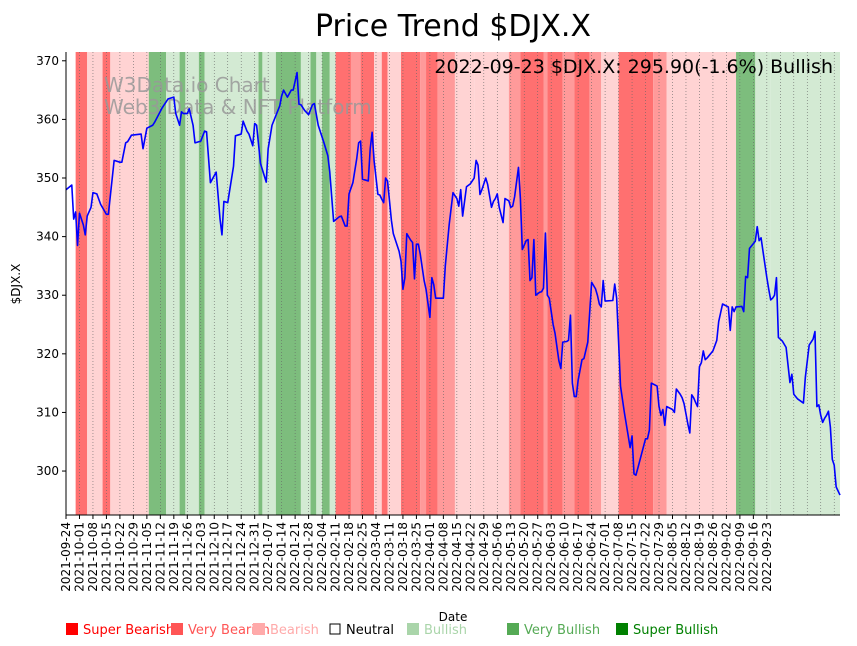 The width and height of the screenshot is (857, 646). What do you see at coordinates (79, 557) in the screenshot?
I see `x-tick-label-1: 2021-10-01` at bounding box center [79, 557].